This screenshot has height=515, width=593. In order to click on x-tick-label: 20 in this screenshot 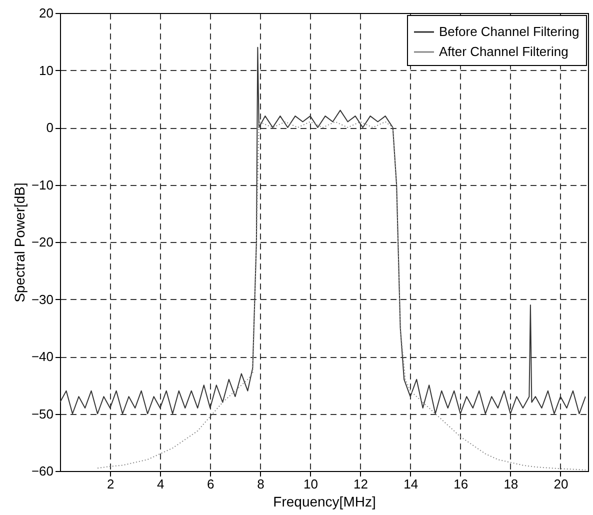, I will do `click(561, 484)`.